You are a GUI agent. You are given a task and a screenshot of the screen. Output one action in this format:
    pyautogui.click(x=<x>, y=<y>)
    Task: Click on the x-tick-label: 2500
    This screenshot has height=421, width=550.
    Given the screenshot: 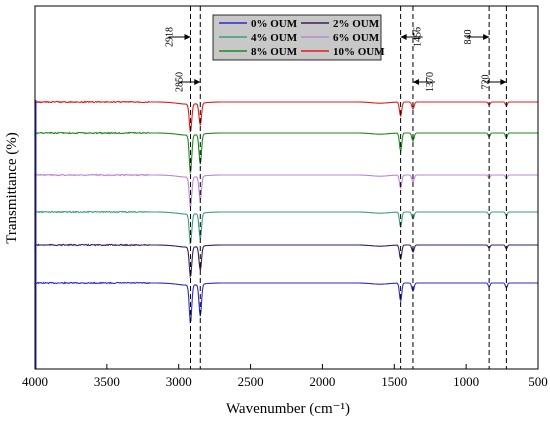 What is the action you would take?
    pyautogui.click(x=251, y=381)
    